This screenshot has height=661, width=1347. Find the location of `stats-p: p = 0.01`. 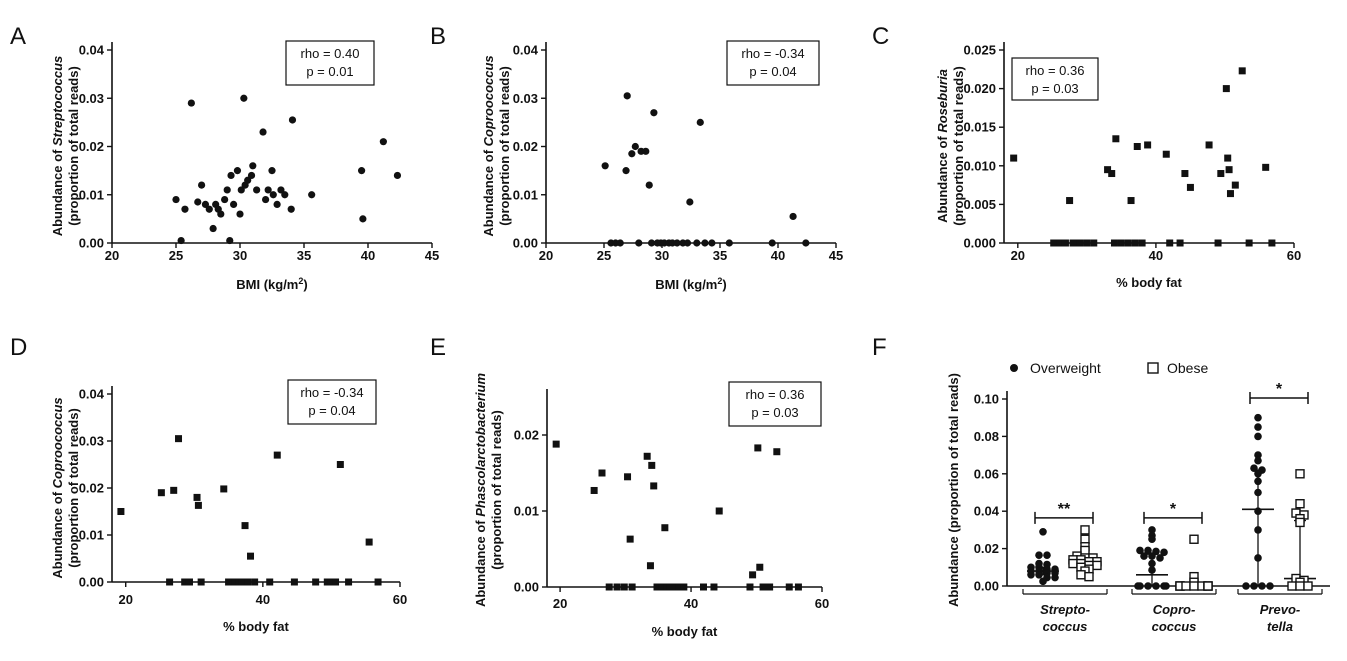

stats-p: p = 0.01 is located at coordinates (329, 71).